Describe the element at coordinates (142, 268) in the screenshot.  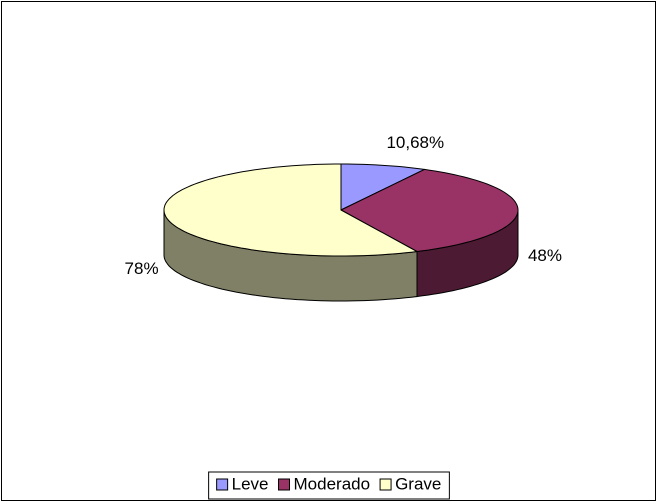
I see `data-label: 78%` at that location.